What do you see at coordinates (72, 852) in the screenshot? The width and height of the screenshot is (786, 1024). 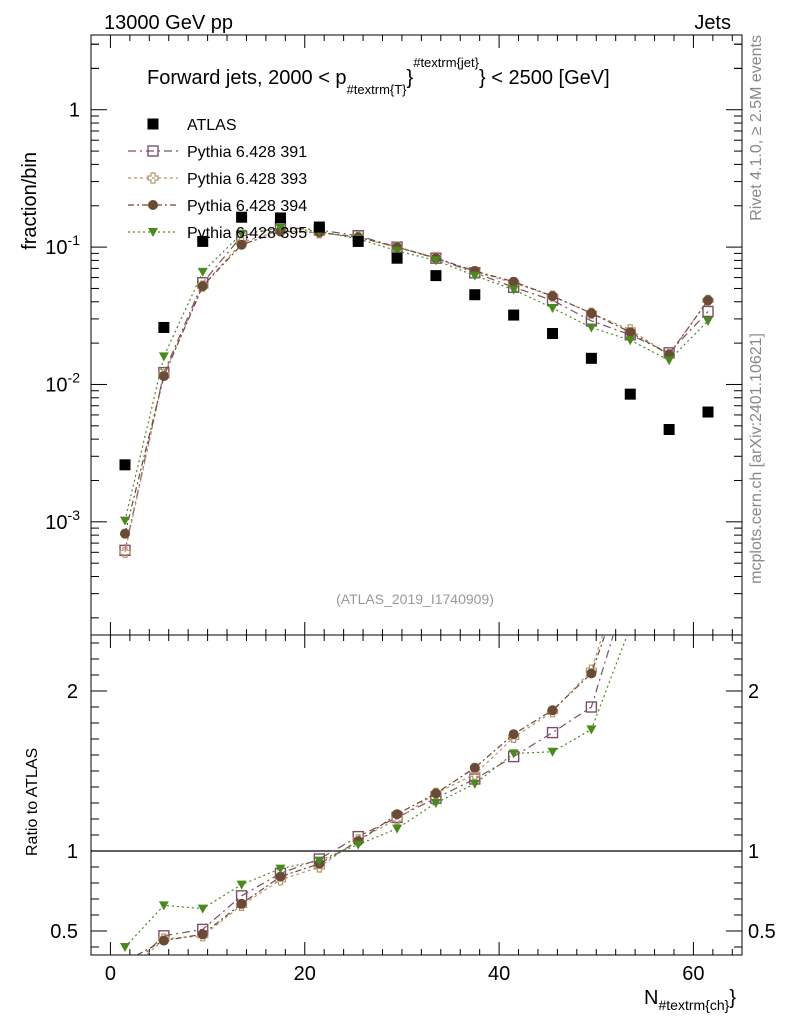 I see `ratio-tick-label: 1` at bounding box center [72, 852].